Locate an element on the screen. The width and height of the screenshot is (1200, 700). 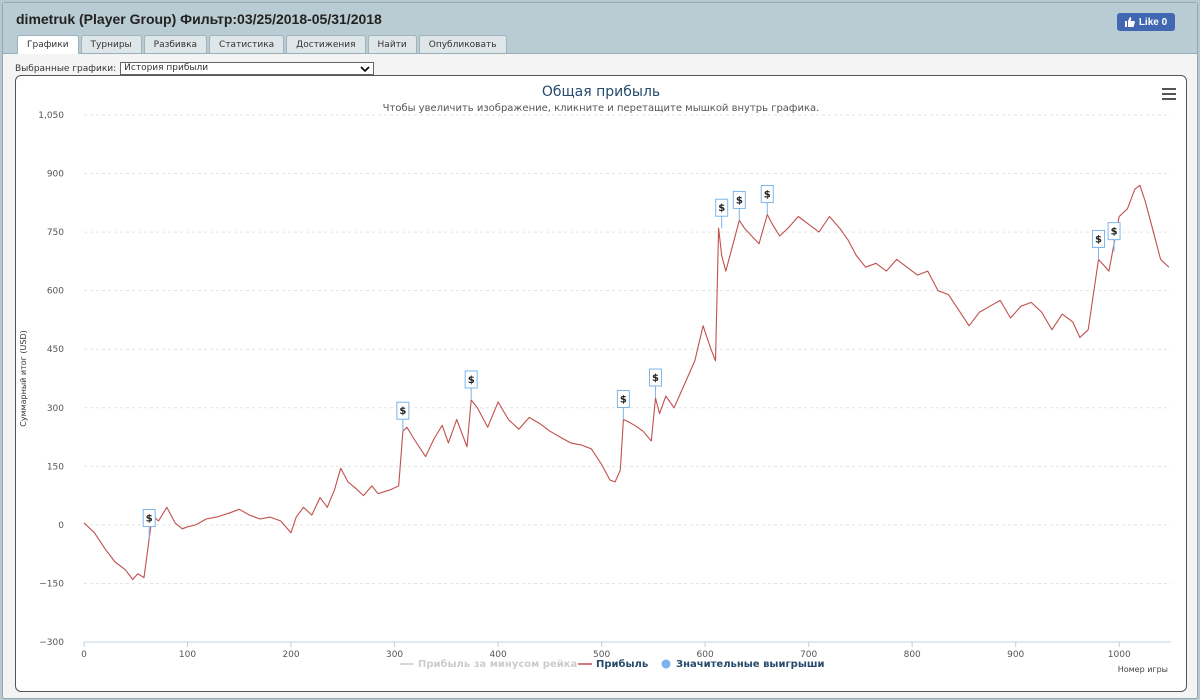
x-axis-ticks: 0 100 200 300 400 500 600 700 800 900 1000 is located at coordinates (606, 651).